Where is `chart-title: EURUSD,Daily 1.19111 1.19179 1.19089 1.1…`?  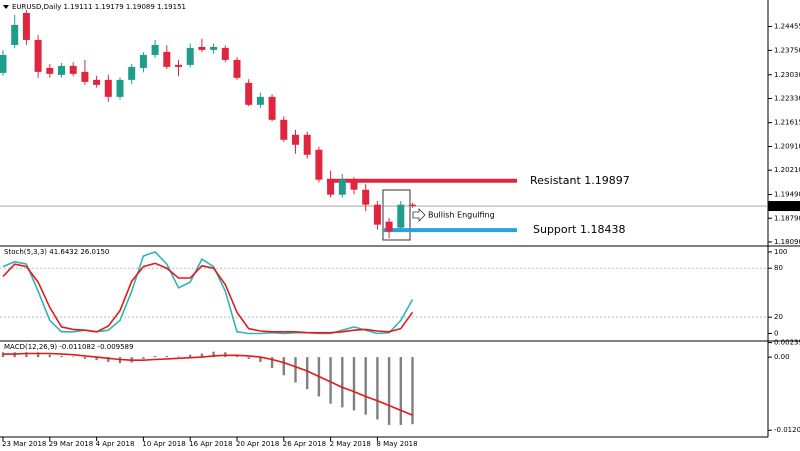
chart-title: EURUSD,Daily 1.19111 1.19179 1.19089 1.1… is located at coordinates (99, 7).